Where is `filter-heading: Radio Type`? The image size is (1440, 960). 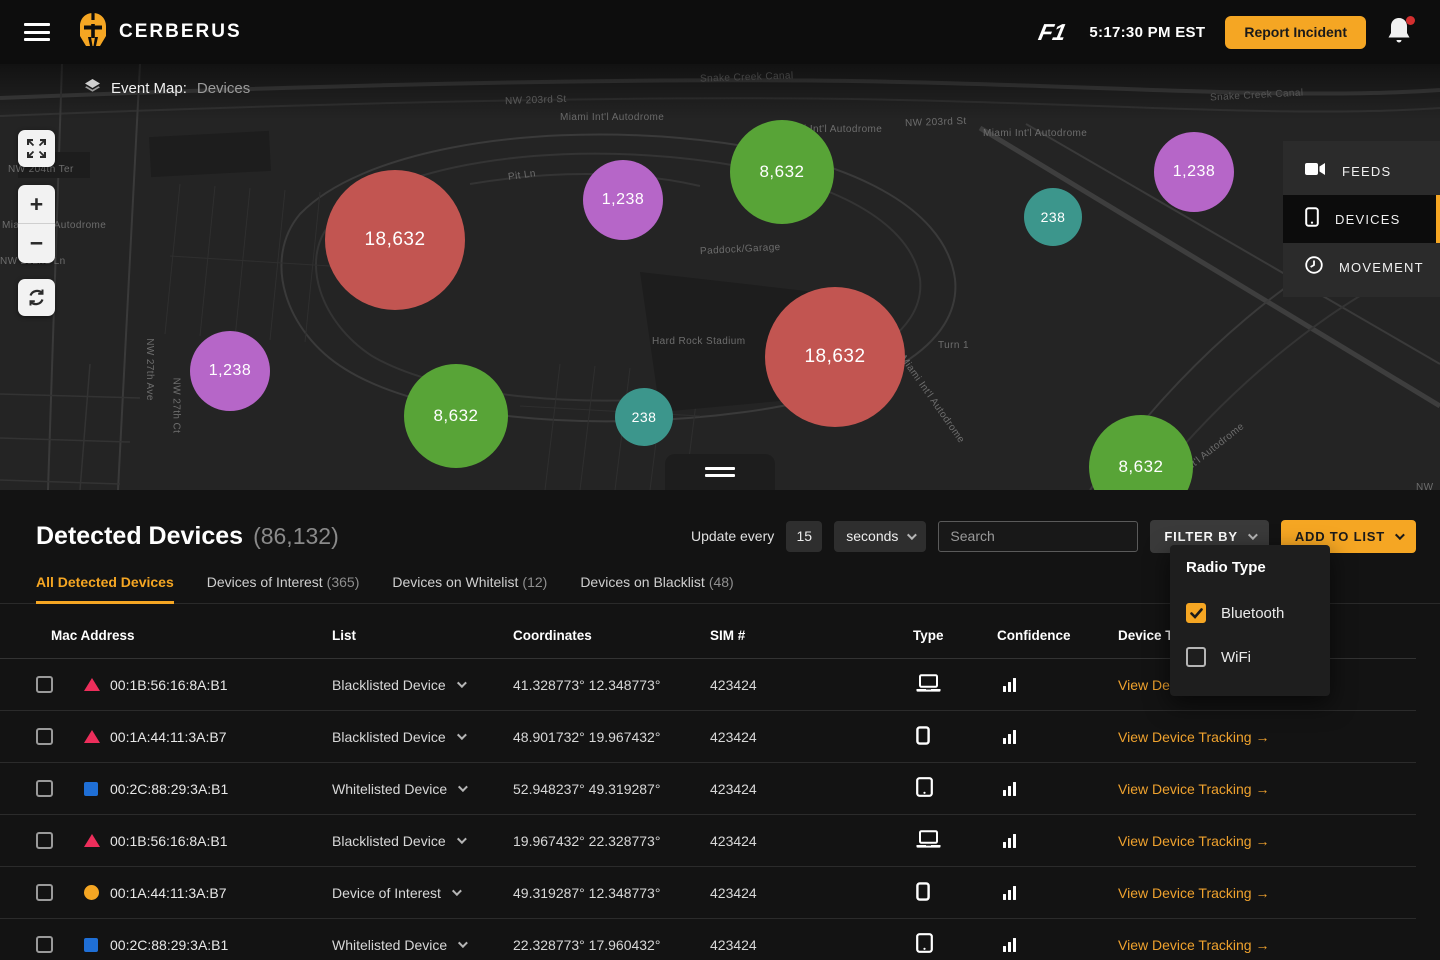 filter-heading: Radio Type is located at coordinates (1226, 567).